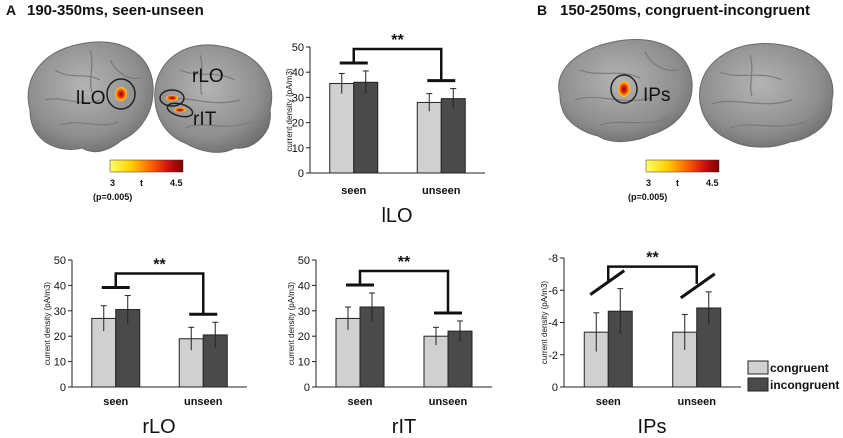 Image resolution: width=843 pixels, height=438 pixels. What do you see at coordinates (176, 183) in the screenshot?
I see `colorbar-a-max: 4.5` at bounding box center [176, 183].